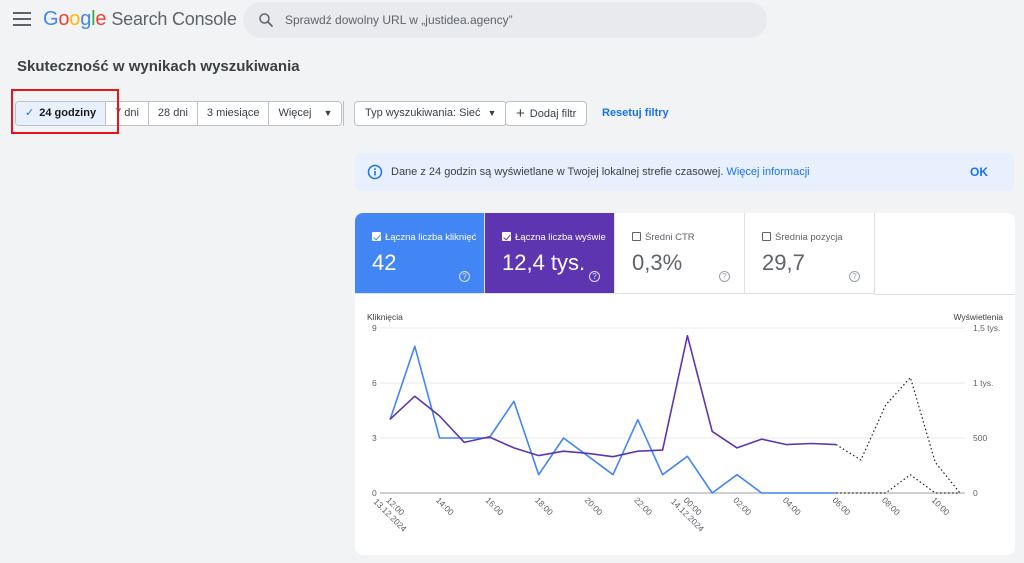 The width and height of the screenshot is (1024, 563). Describe the element at coordinates (420, 253) in the screenshot. I see `metric-clicks: Łączna liczba kliknięć 42 ?` at that location.